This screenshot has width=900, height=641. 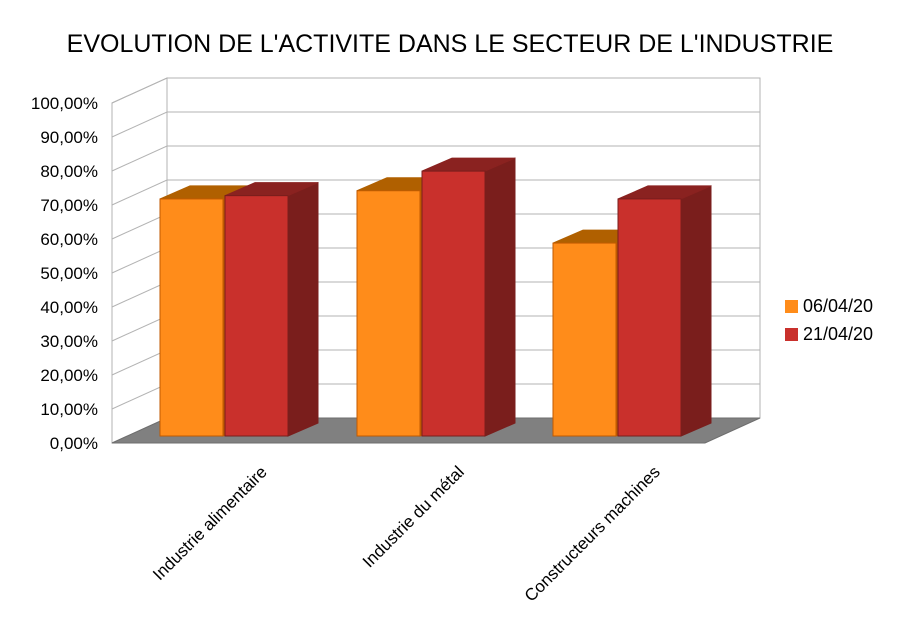 I want to click on y-tick-label: 60,00%, so click(x=69, y=239).